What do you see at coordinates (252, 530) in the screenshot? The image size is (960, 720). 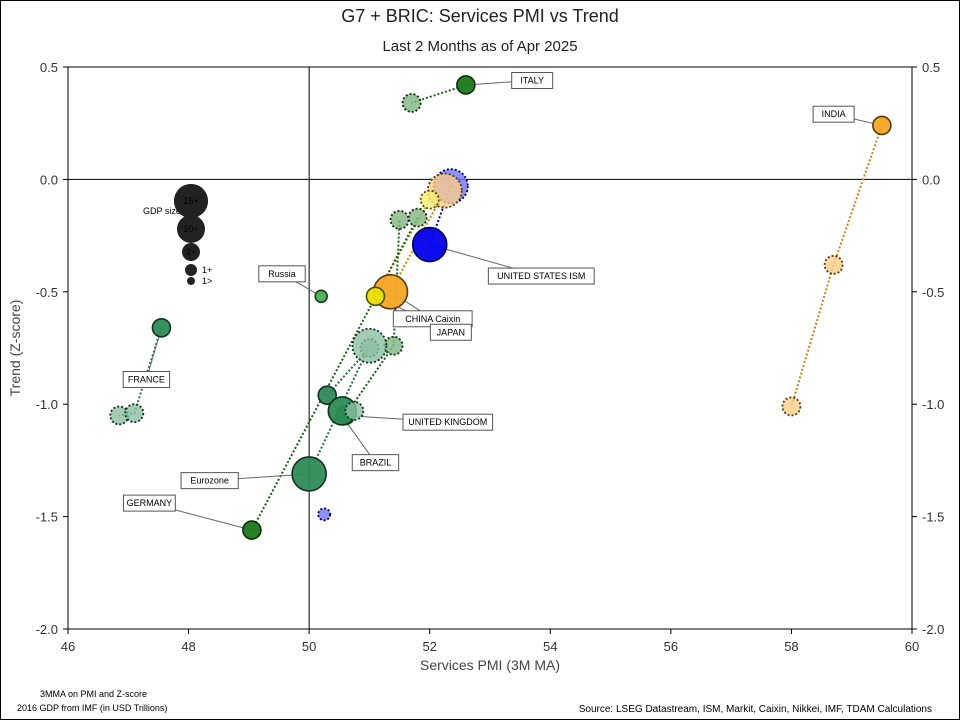 I see `point-latest-germany` at bounding box center [252, 530].